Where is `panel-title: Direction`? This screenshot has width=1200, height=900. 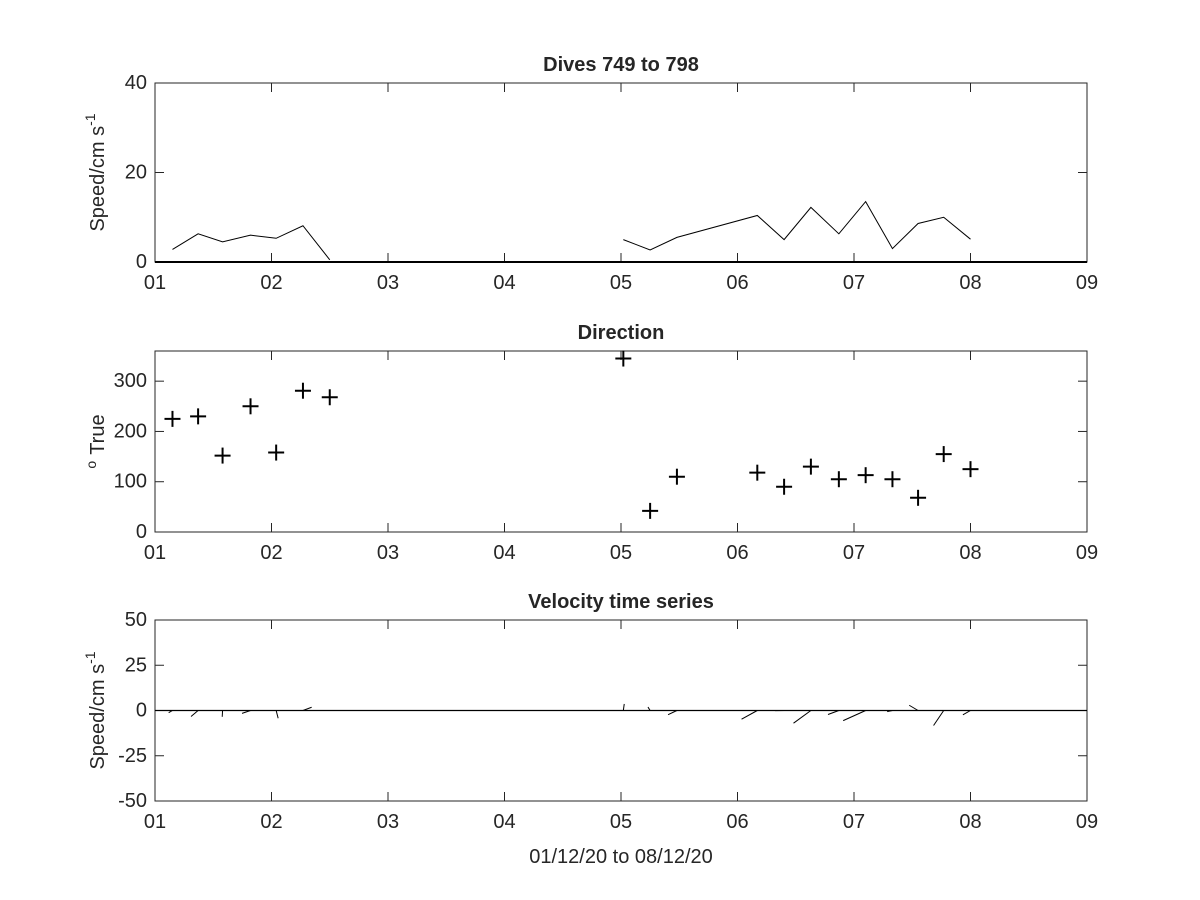 panel-title: Direction is located at coordinates (621, 333).